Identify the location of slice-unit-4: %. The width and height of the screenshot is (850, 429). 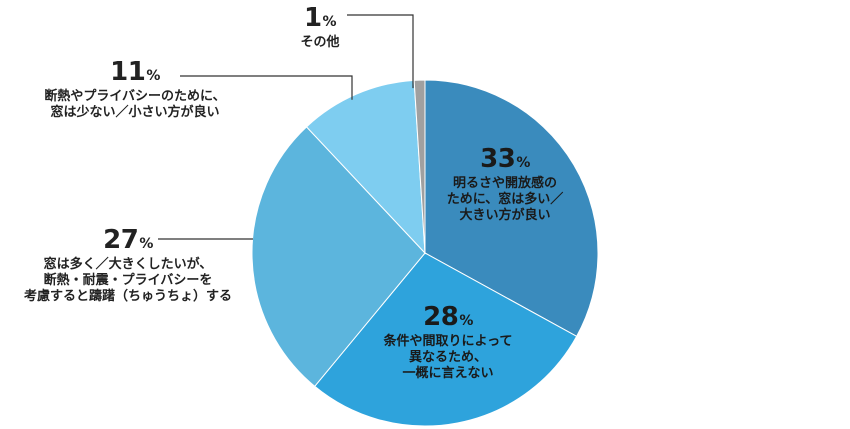
(153, 76).